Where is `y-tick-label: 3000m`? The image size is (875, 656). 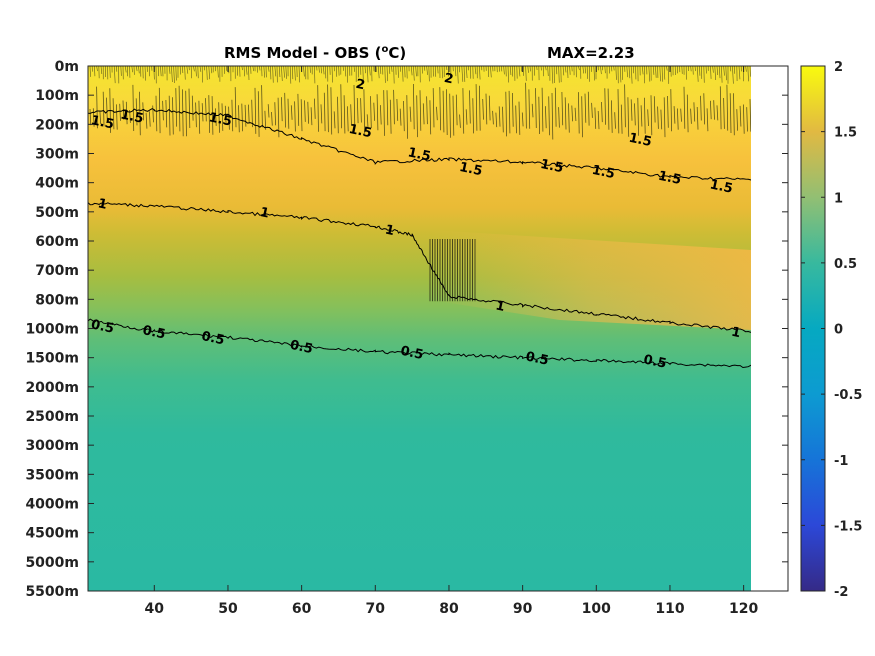 y-tick-label: 3000m is located at coordinates (52, 446).